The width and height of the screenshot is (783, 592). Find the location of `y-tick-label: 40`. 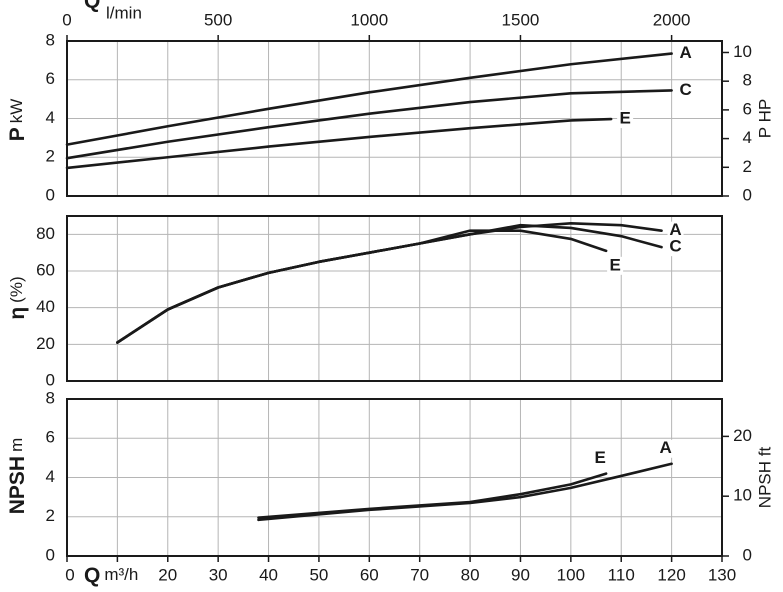

y-tick-label: 40 is located at coordinates (45, 306).